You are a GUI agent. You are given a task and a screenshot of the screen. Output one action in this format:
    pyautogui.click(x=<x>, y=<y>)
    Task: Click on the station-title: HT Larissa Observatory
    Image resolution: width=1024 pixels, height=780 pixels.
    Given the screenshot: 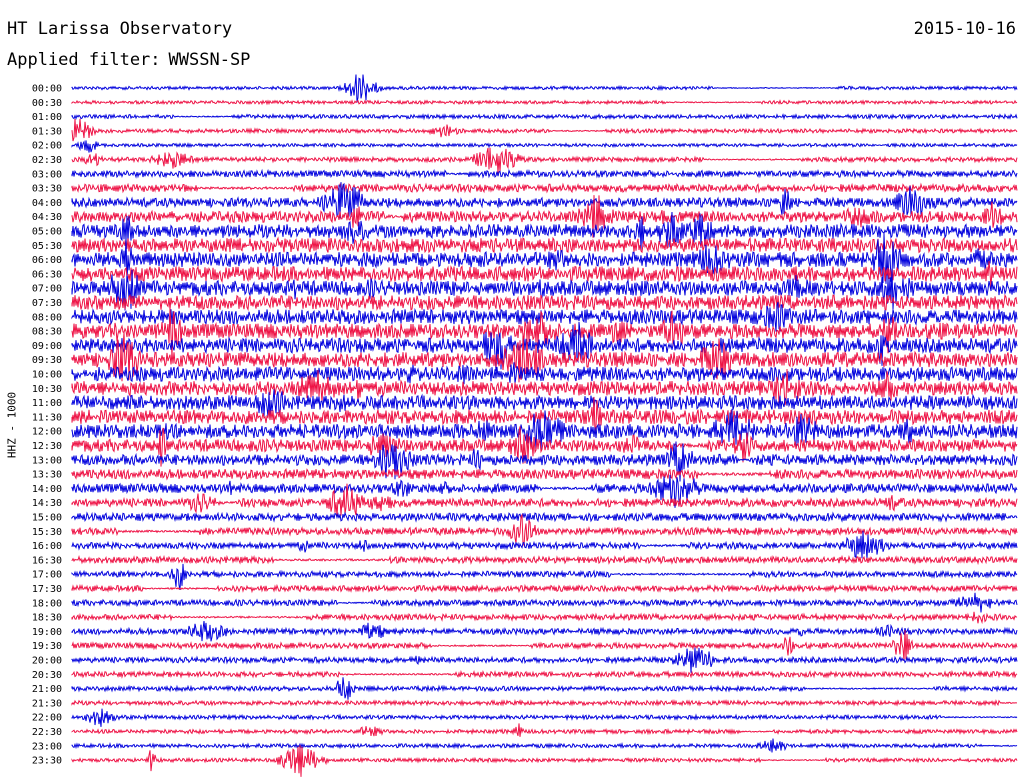 What is the action you would take?
    pyautogui.click(x=120, y=29)
    